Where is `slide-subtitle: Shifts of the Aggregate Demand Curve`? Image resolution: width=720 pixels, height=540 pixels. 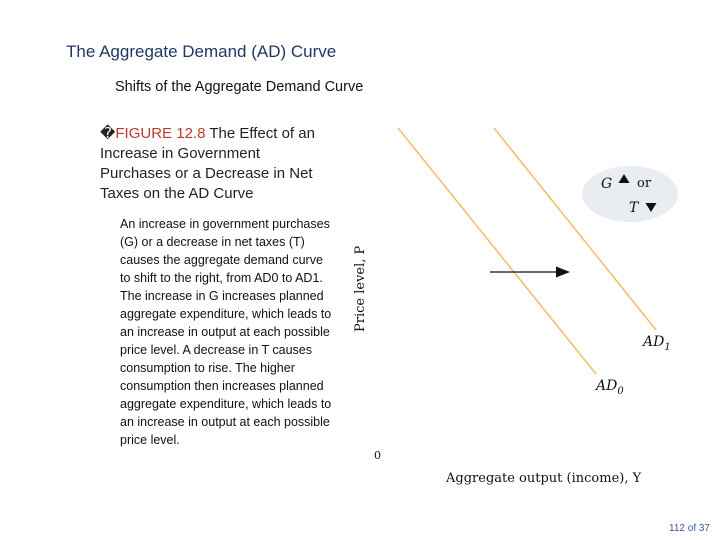 slide-subtitle: Shifts of the Aggregate Demand Curve is located at coordinates (239, 87).